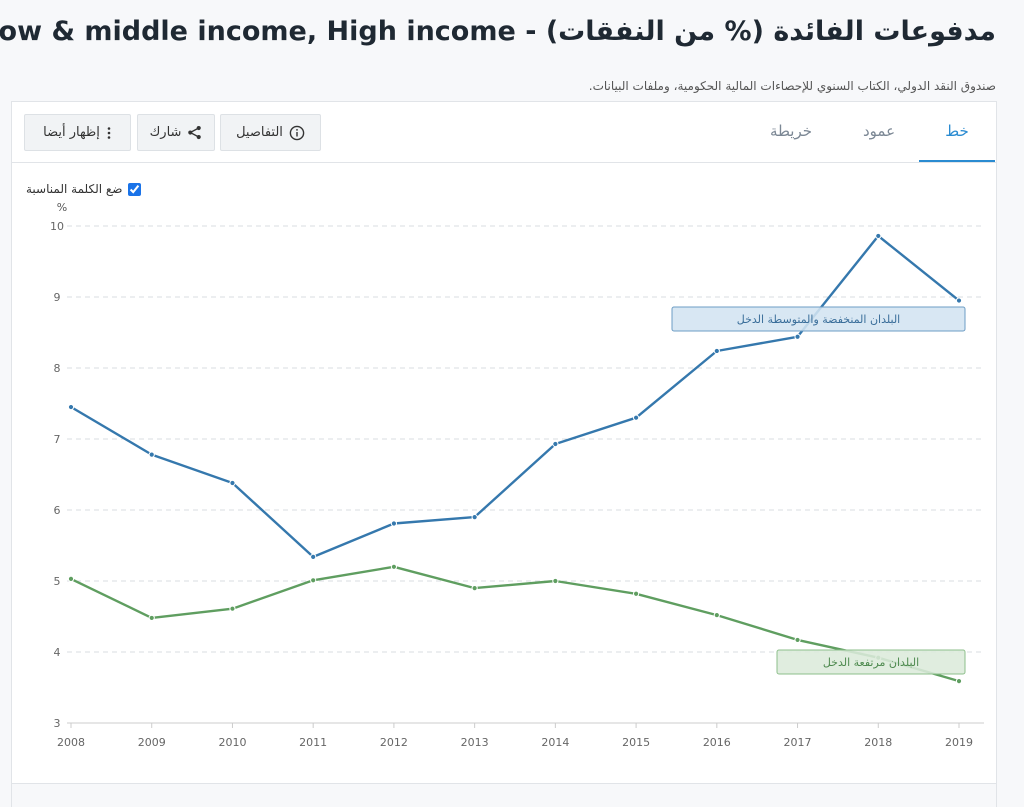 Image resolution: width=1024 pixels, height=807 pixels. I want to click on share-icon, so click(194, 132).